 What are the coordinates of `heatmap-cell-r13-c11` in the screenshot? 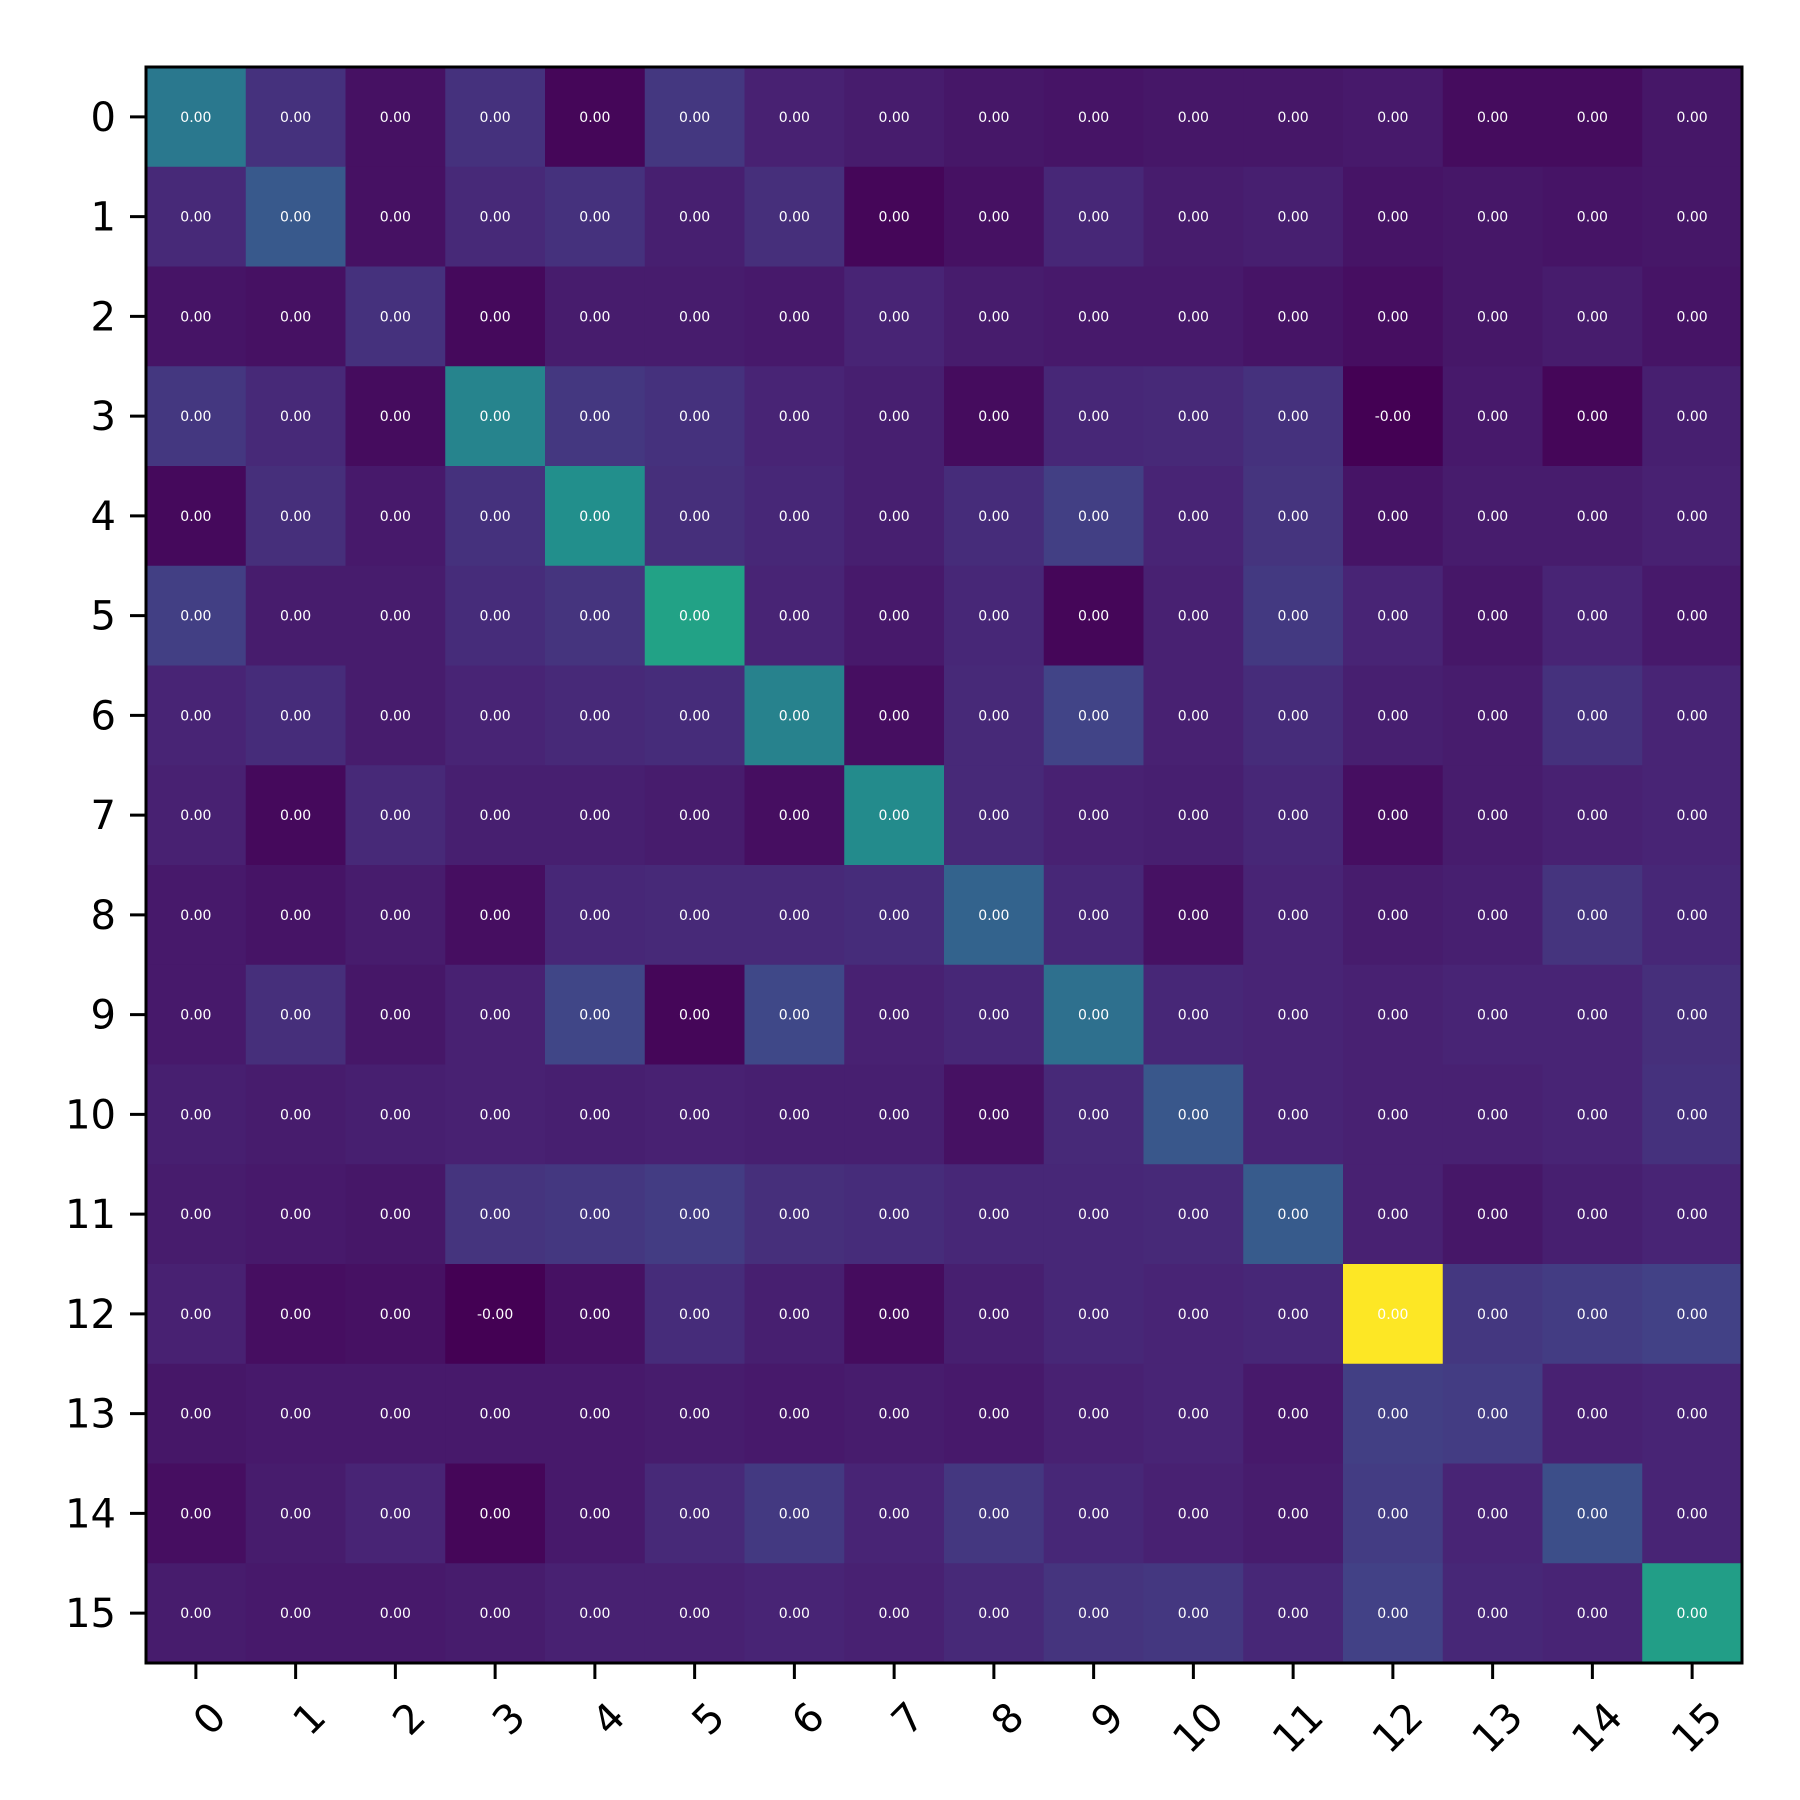 It's located at (1293, 1414).